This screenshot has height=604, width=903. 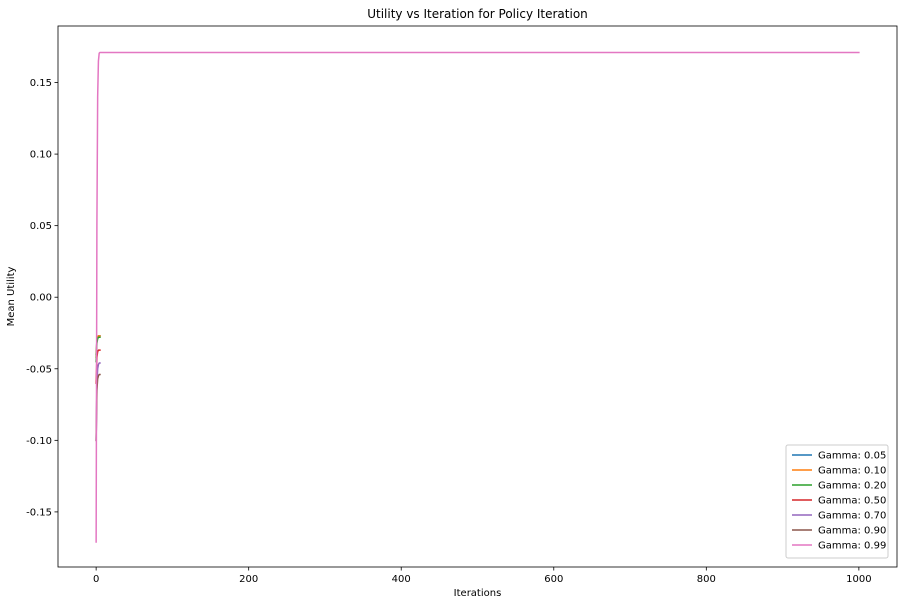 I want to click on y-tick-label-1: -0.10, so click(x=39, y=441).